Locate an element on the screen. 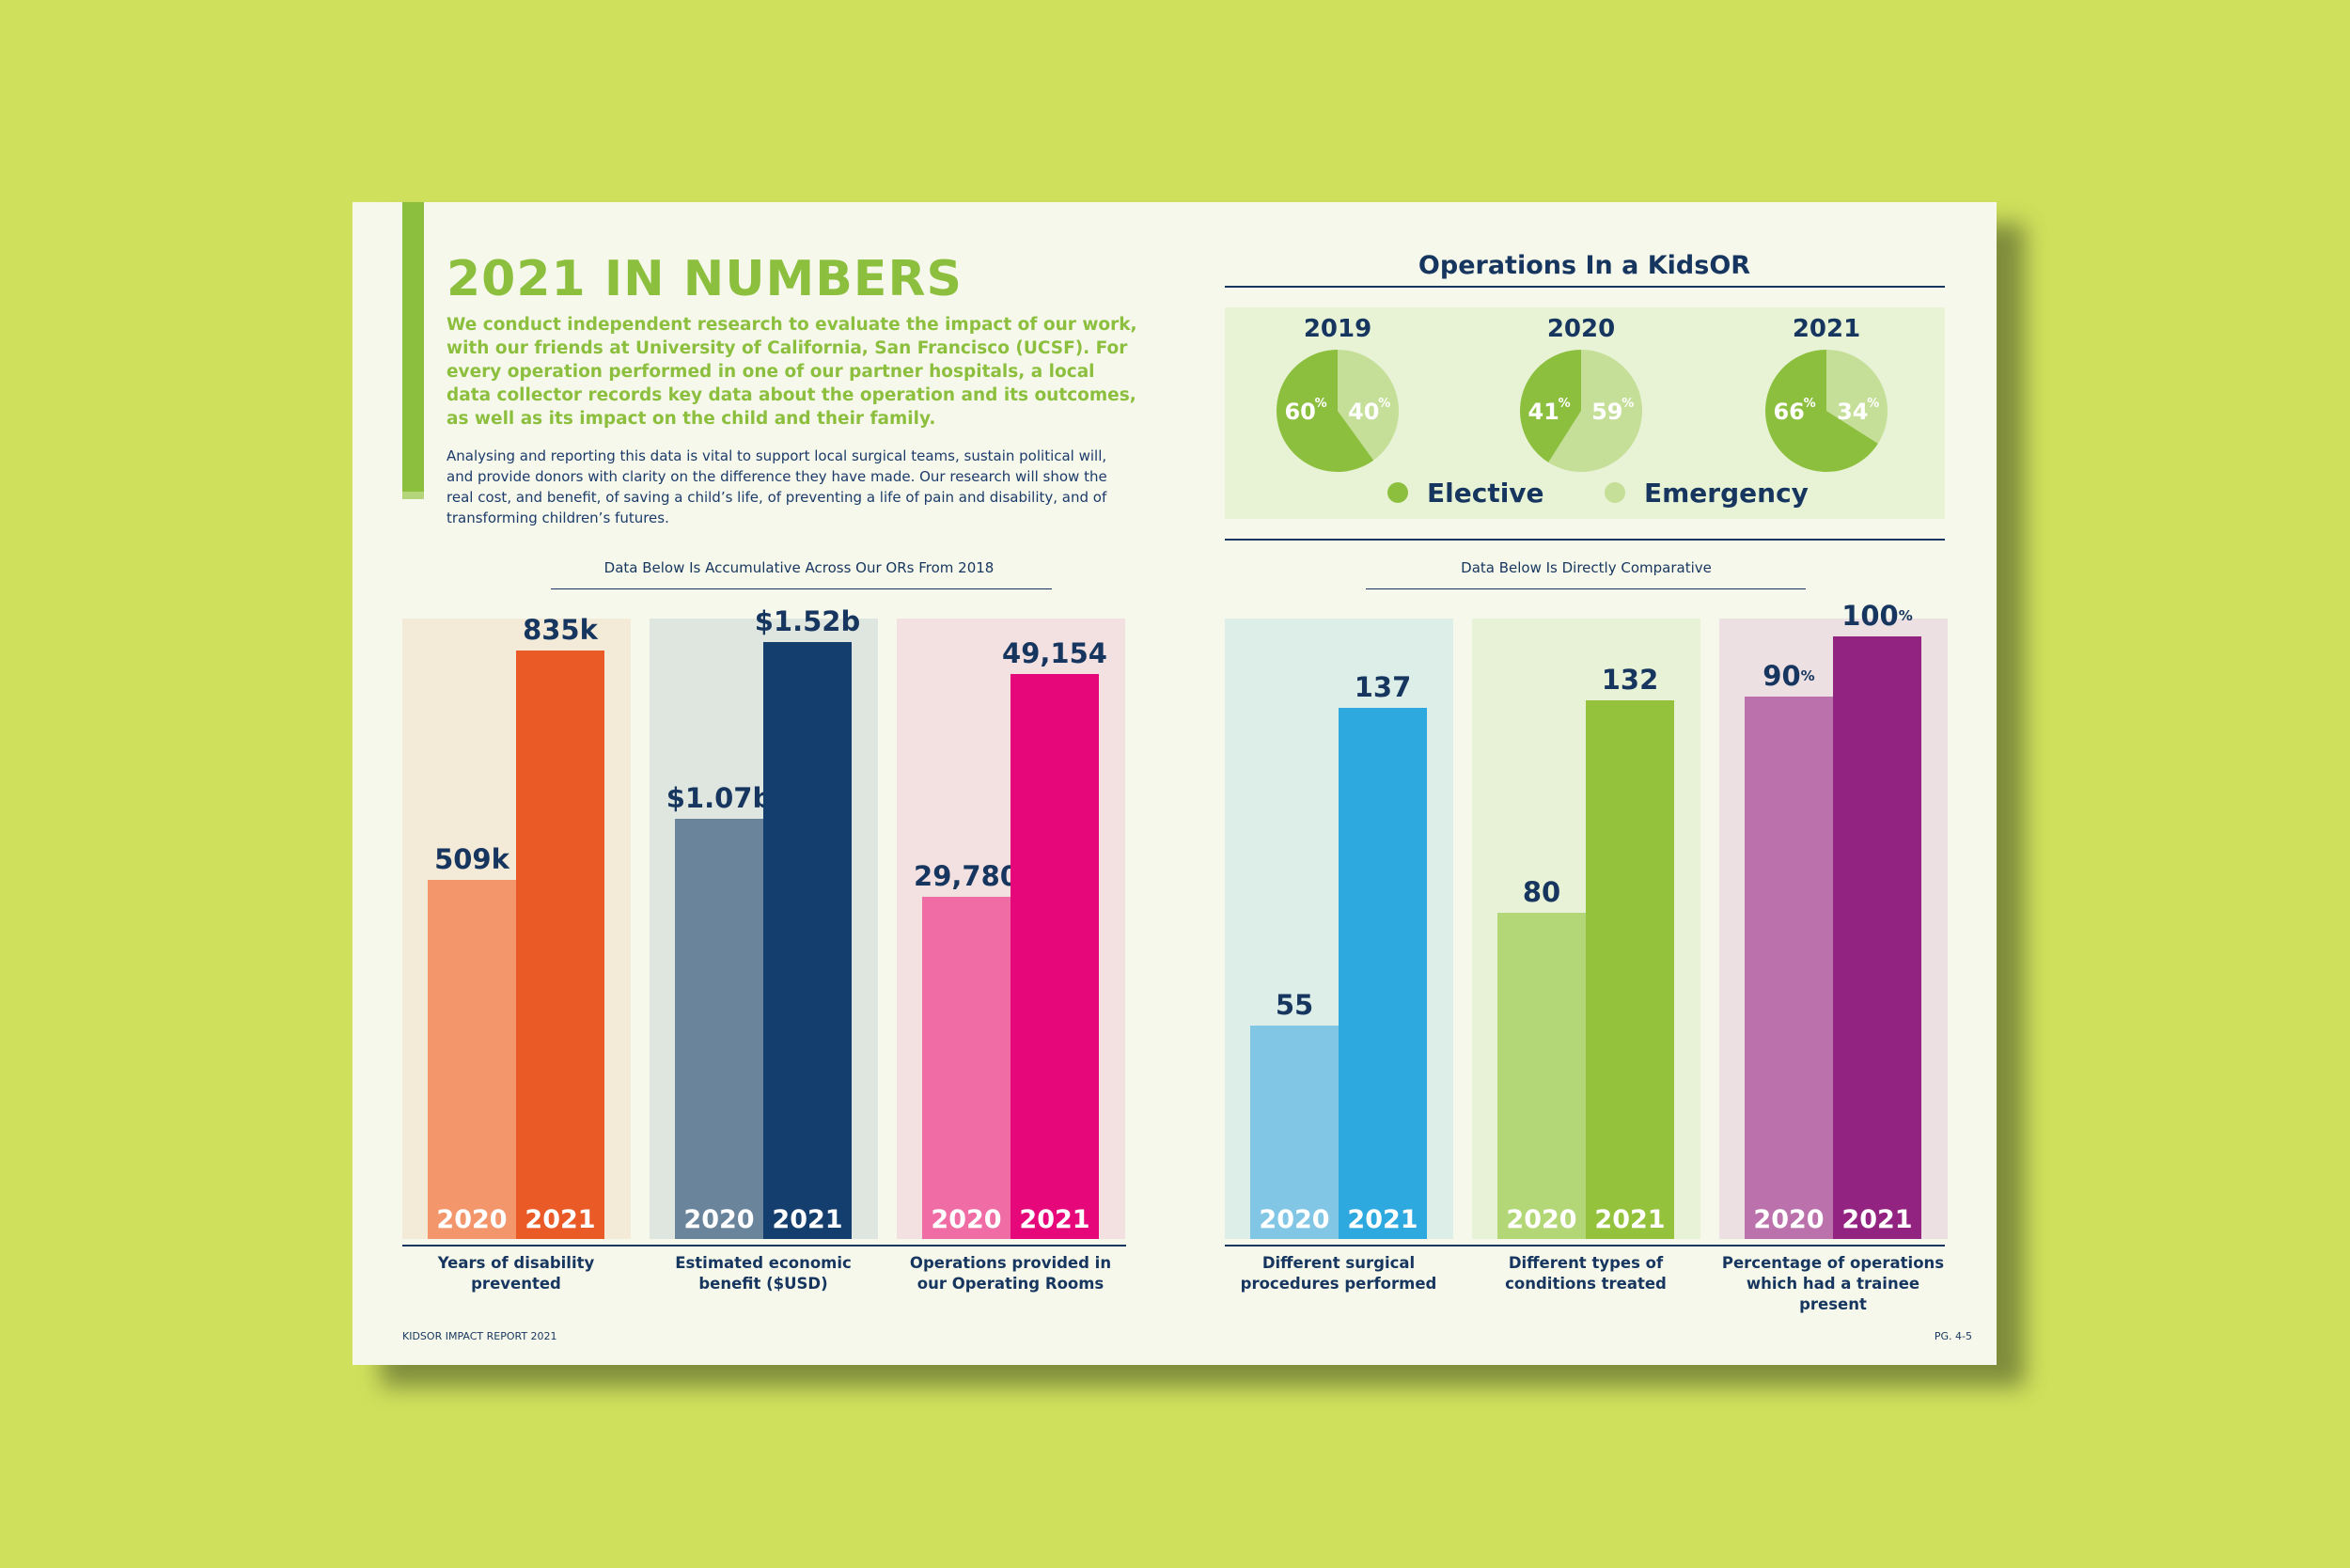 The image size is (2350, 1568). bar-panel-procedures: 2020 55 2021 137 is located at coordinates (1339, 929).